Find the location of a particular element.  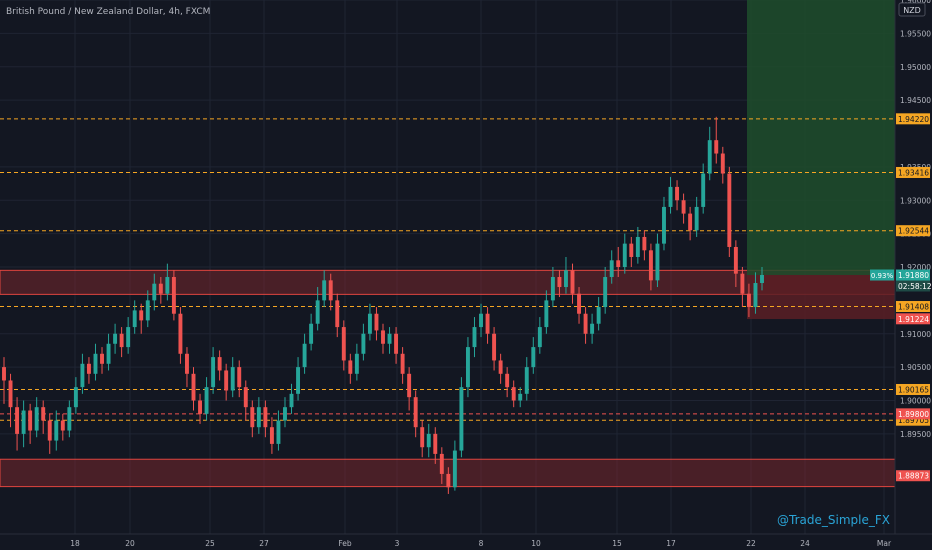

position-target-area is located at coordinates (821, 138).